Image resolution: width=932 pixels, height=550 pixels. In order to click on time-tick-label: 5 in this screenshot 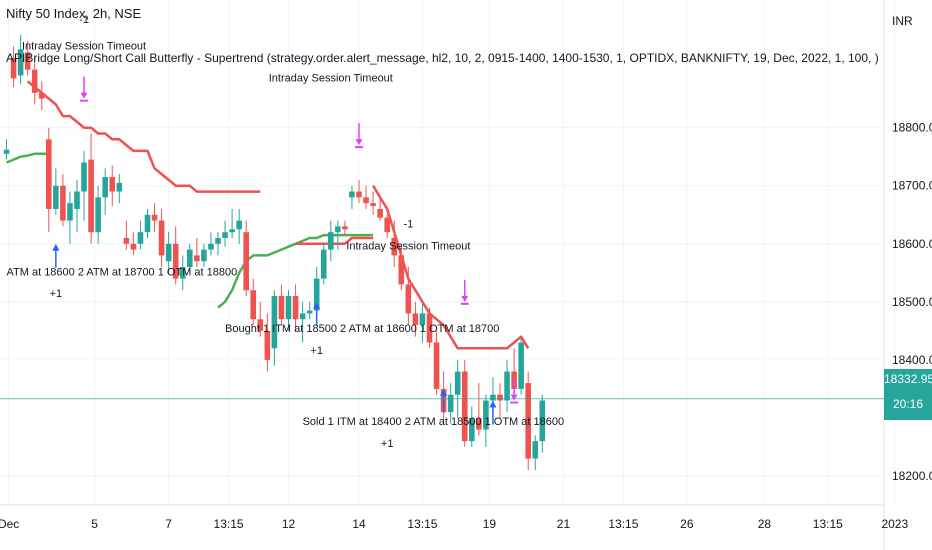, I will do `click(94, 524)`.